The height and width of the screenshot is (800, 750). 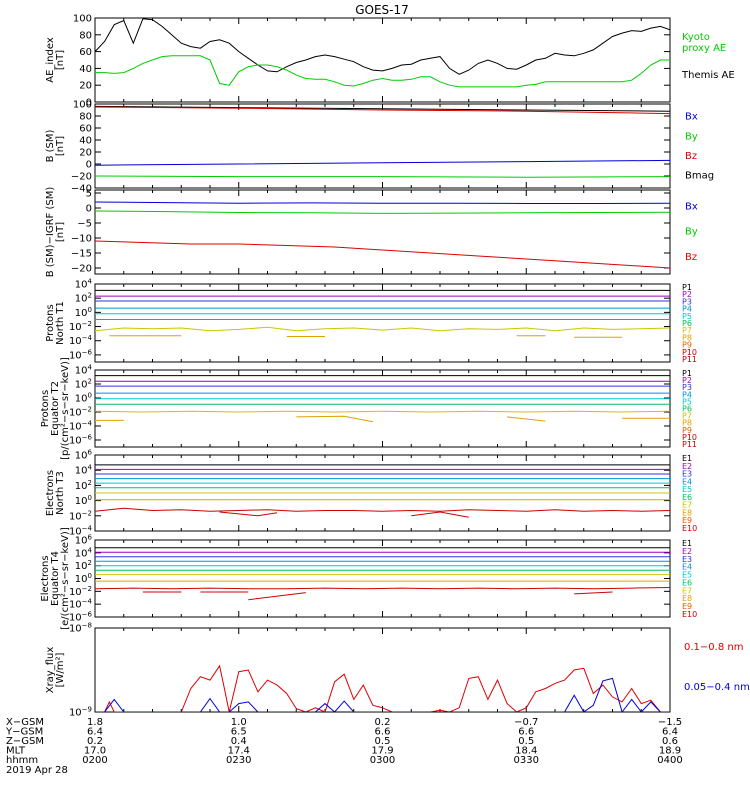 I want to click on date-label: 2019 Apr 28, so click(x=37, y=770).